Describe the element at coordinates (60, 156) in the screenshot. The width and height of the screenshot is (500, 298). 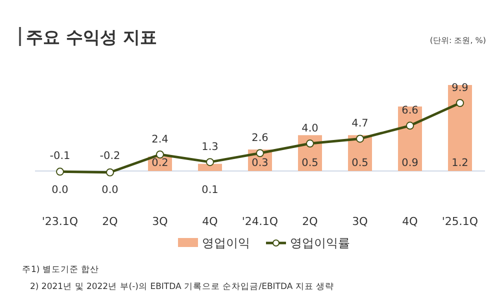
I see `data-label: -0.1` at that location.